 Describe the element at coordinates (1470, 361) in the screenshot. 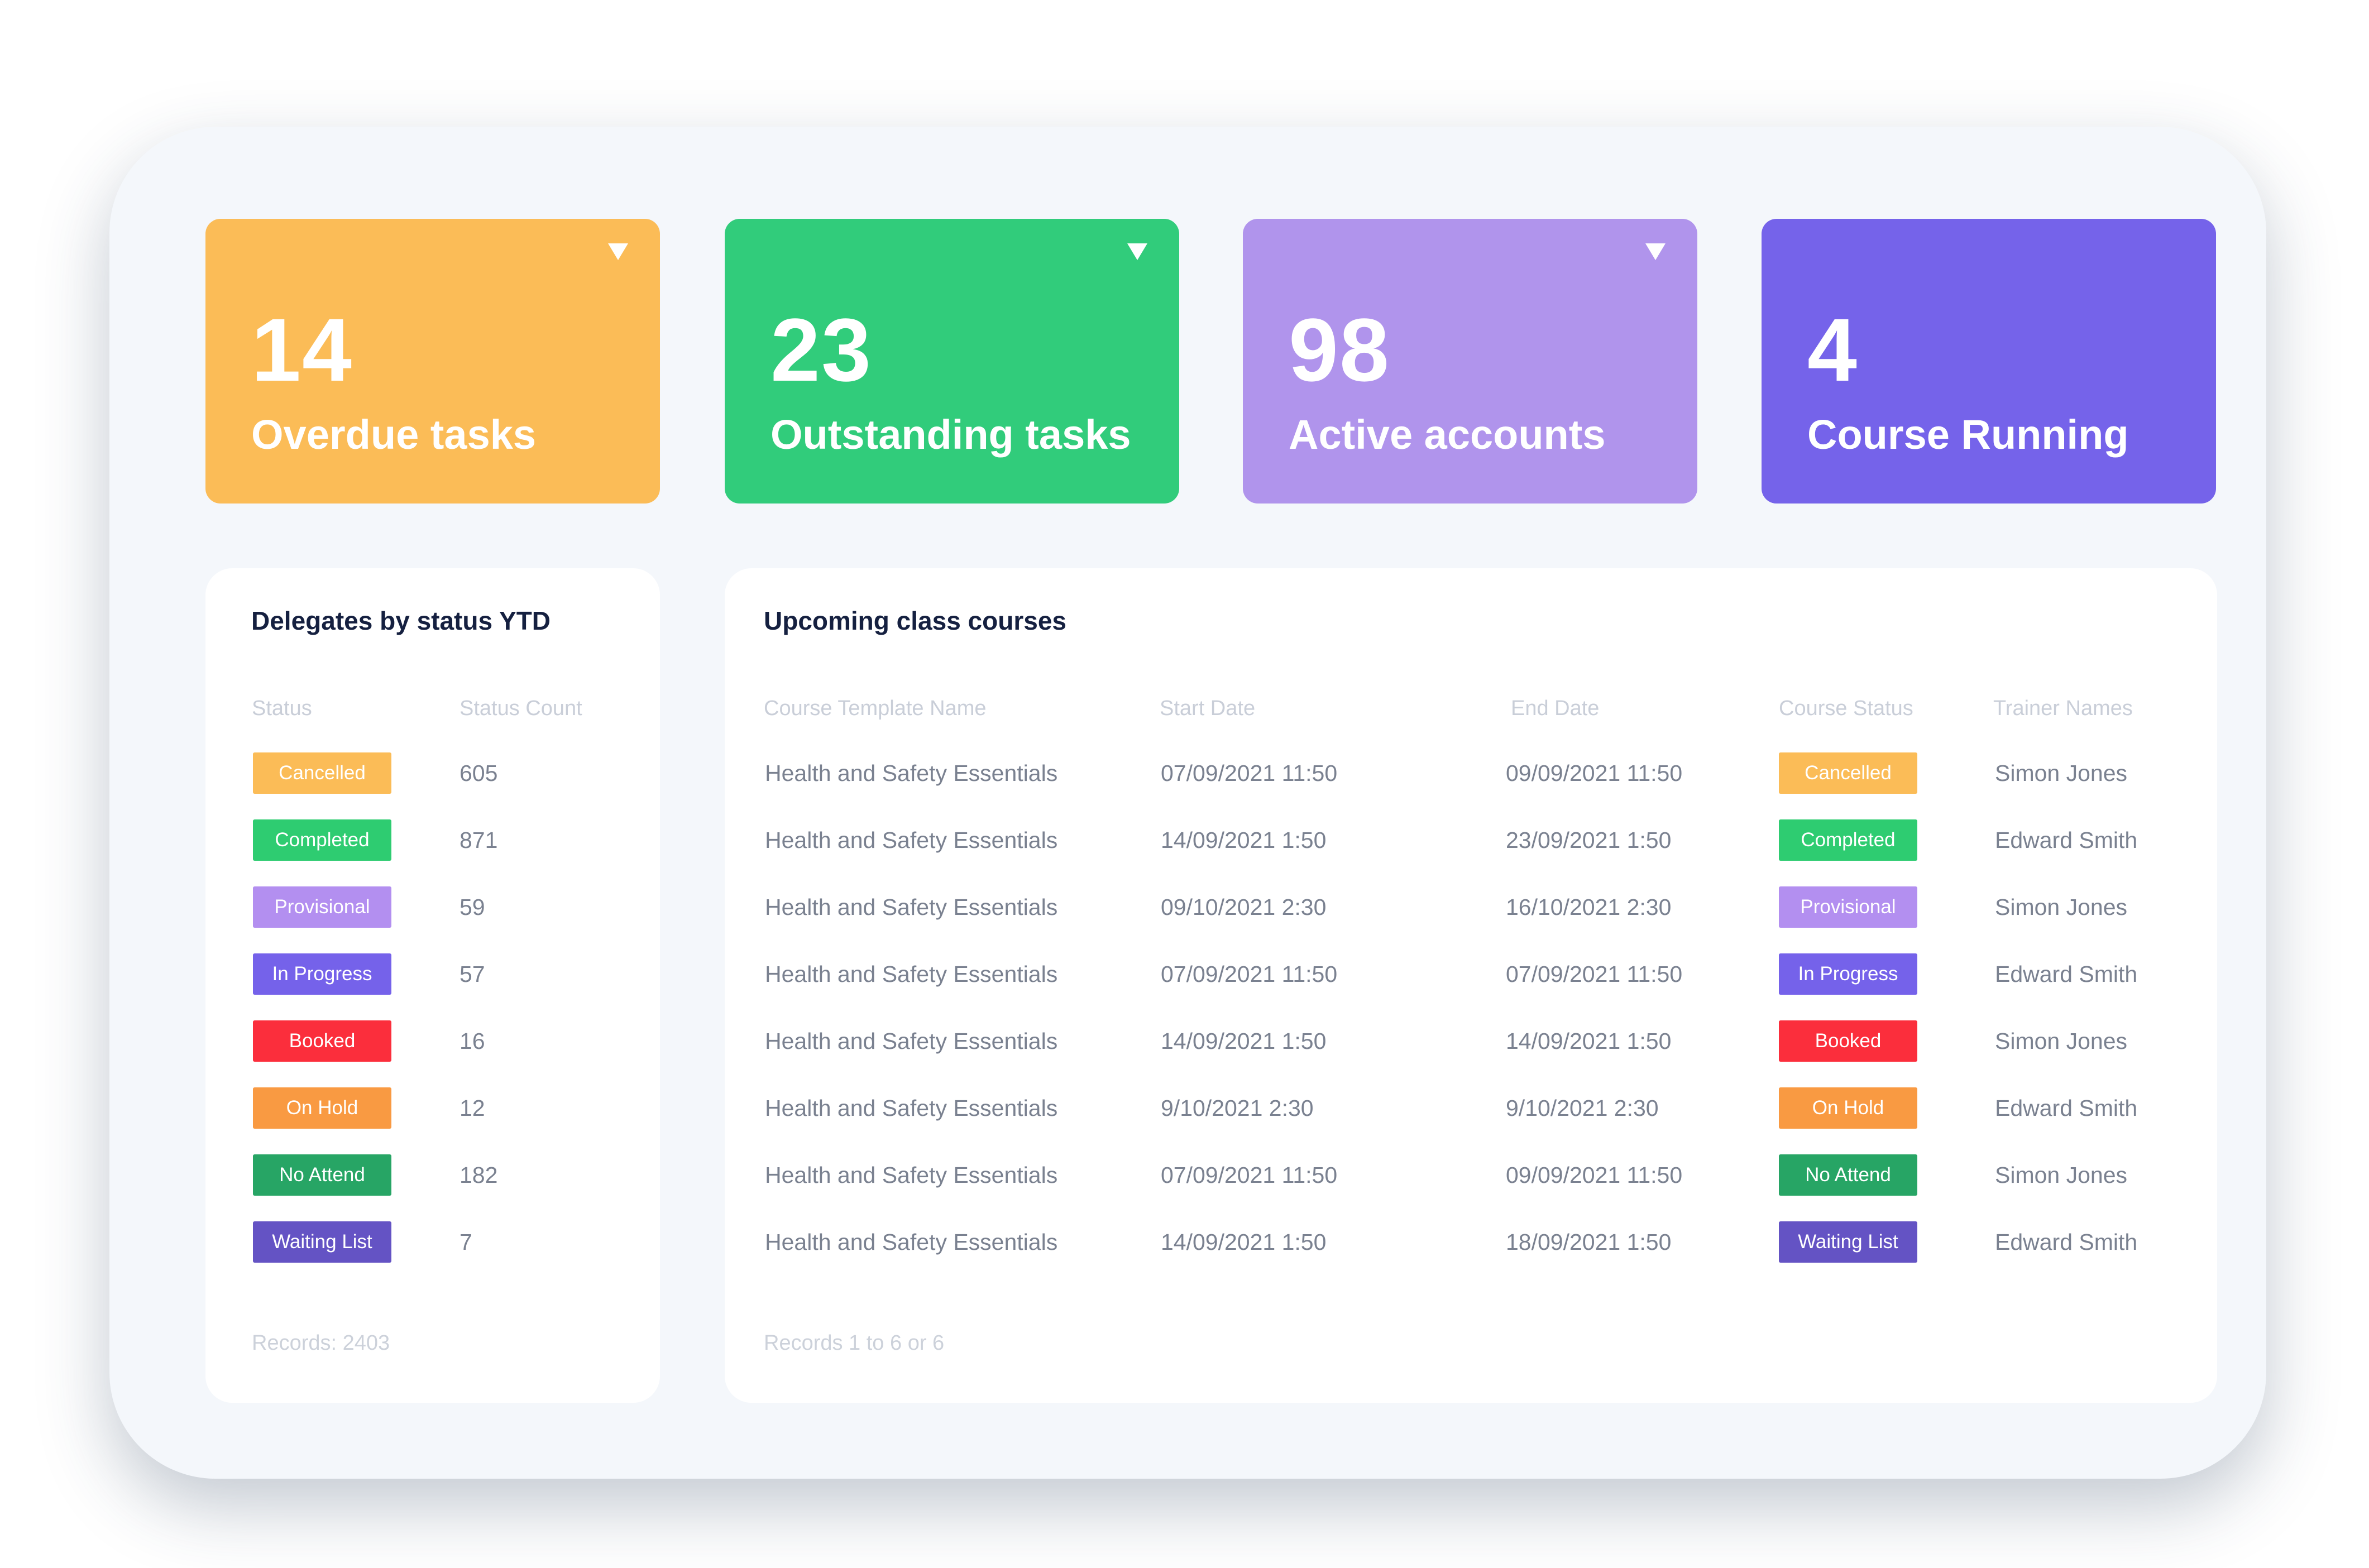

I see `kpi-card-active-accounts: 98 Active accounts` at that location.